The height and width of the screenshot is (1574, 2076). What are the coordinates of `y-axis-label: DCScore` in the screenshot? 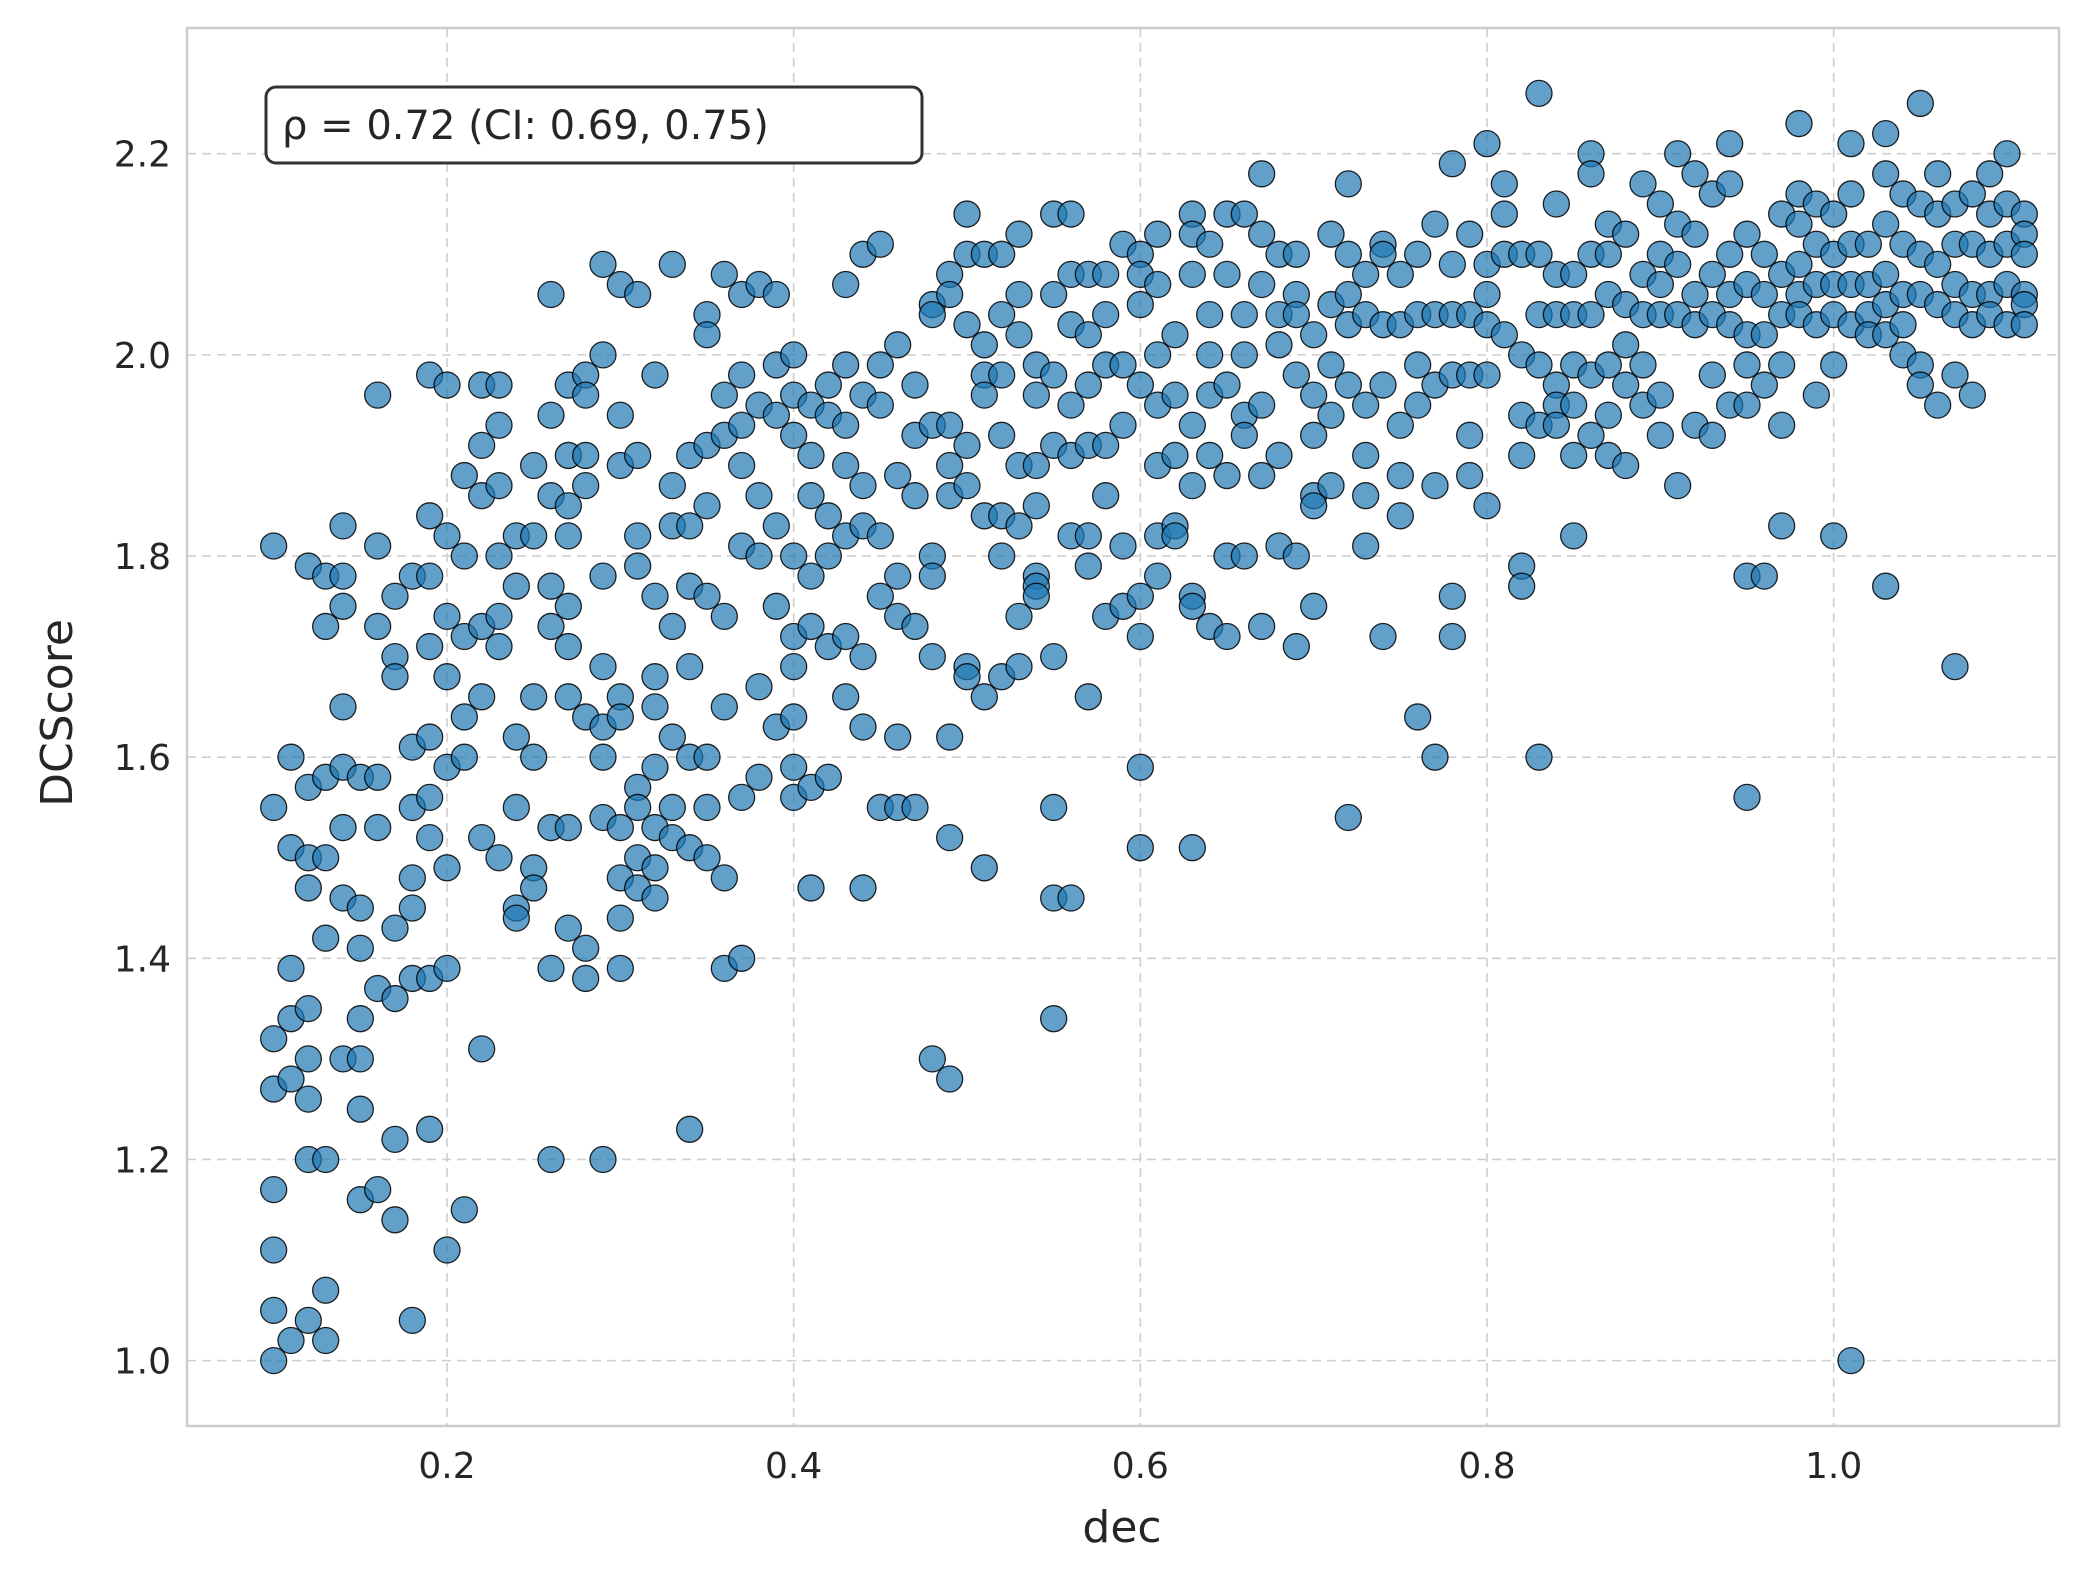 It's located at (57, 713).